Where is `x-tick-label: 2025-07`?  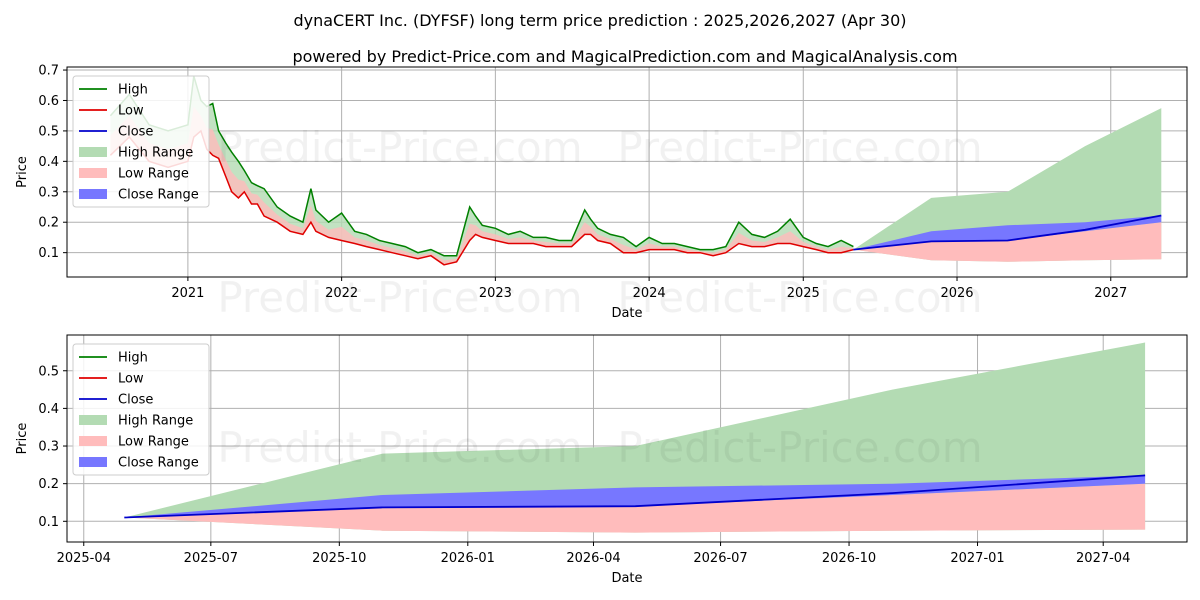
x-tick-label: 2025-07 is located at coordinates (211, 558).